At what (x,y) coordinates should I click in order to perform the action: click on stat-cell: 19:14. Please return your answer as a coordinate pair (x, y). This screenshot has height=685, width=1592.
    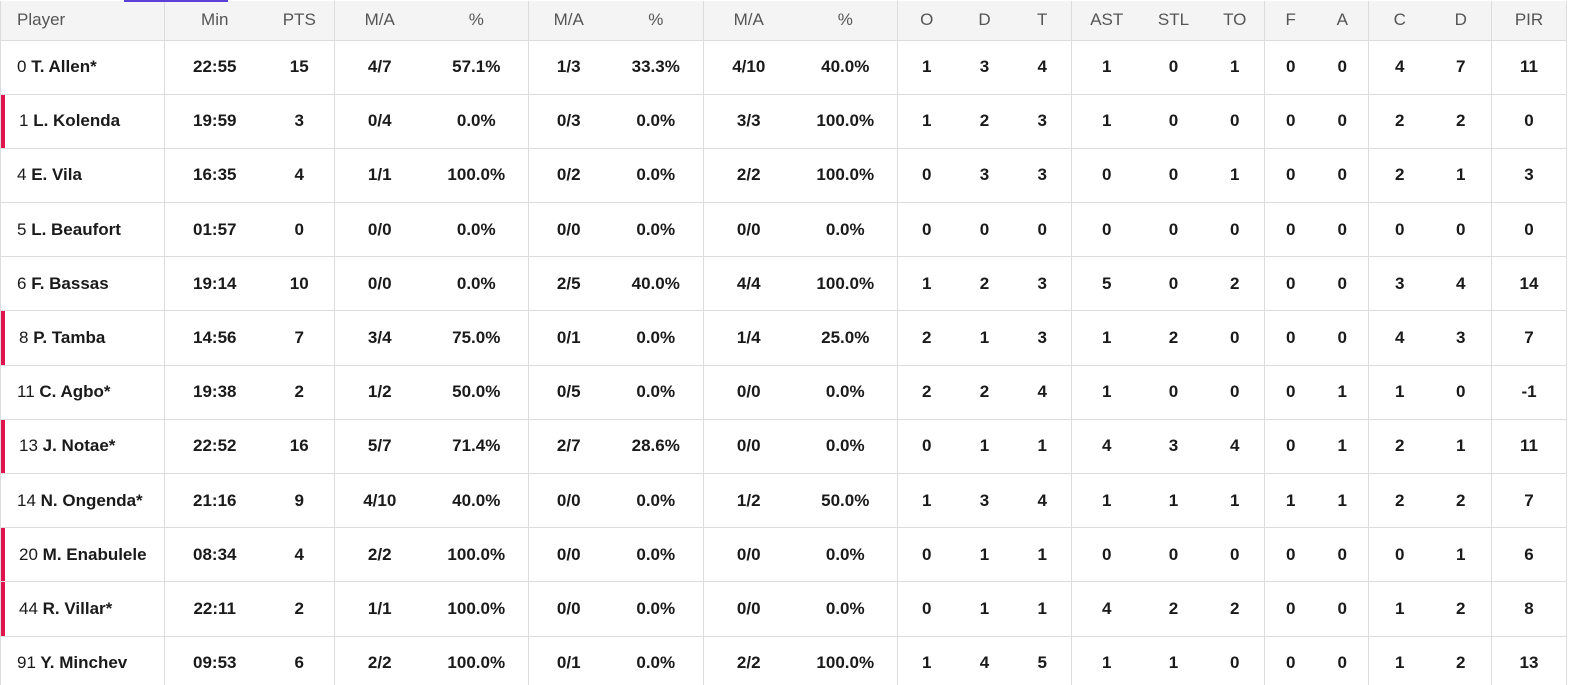
    Looking at the image, I should click on (214, 284).